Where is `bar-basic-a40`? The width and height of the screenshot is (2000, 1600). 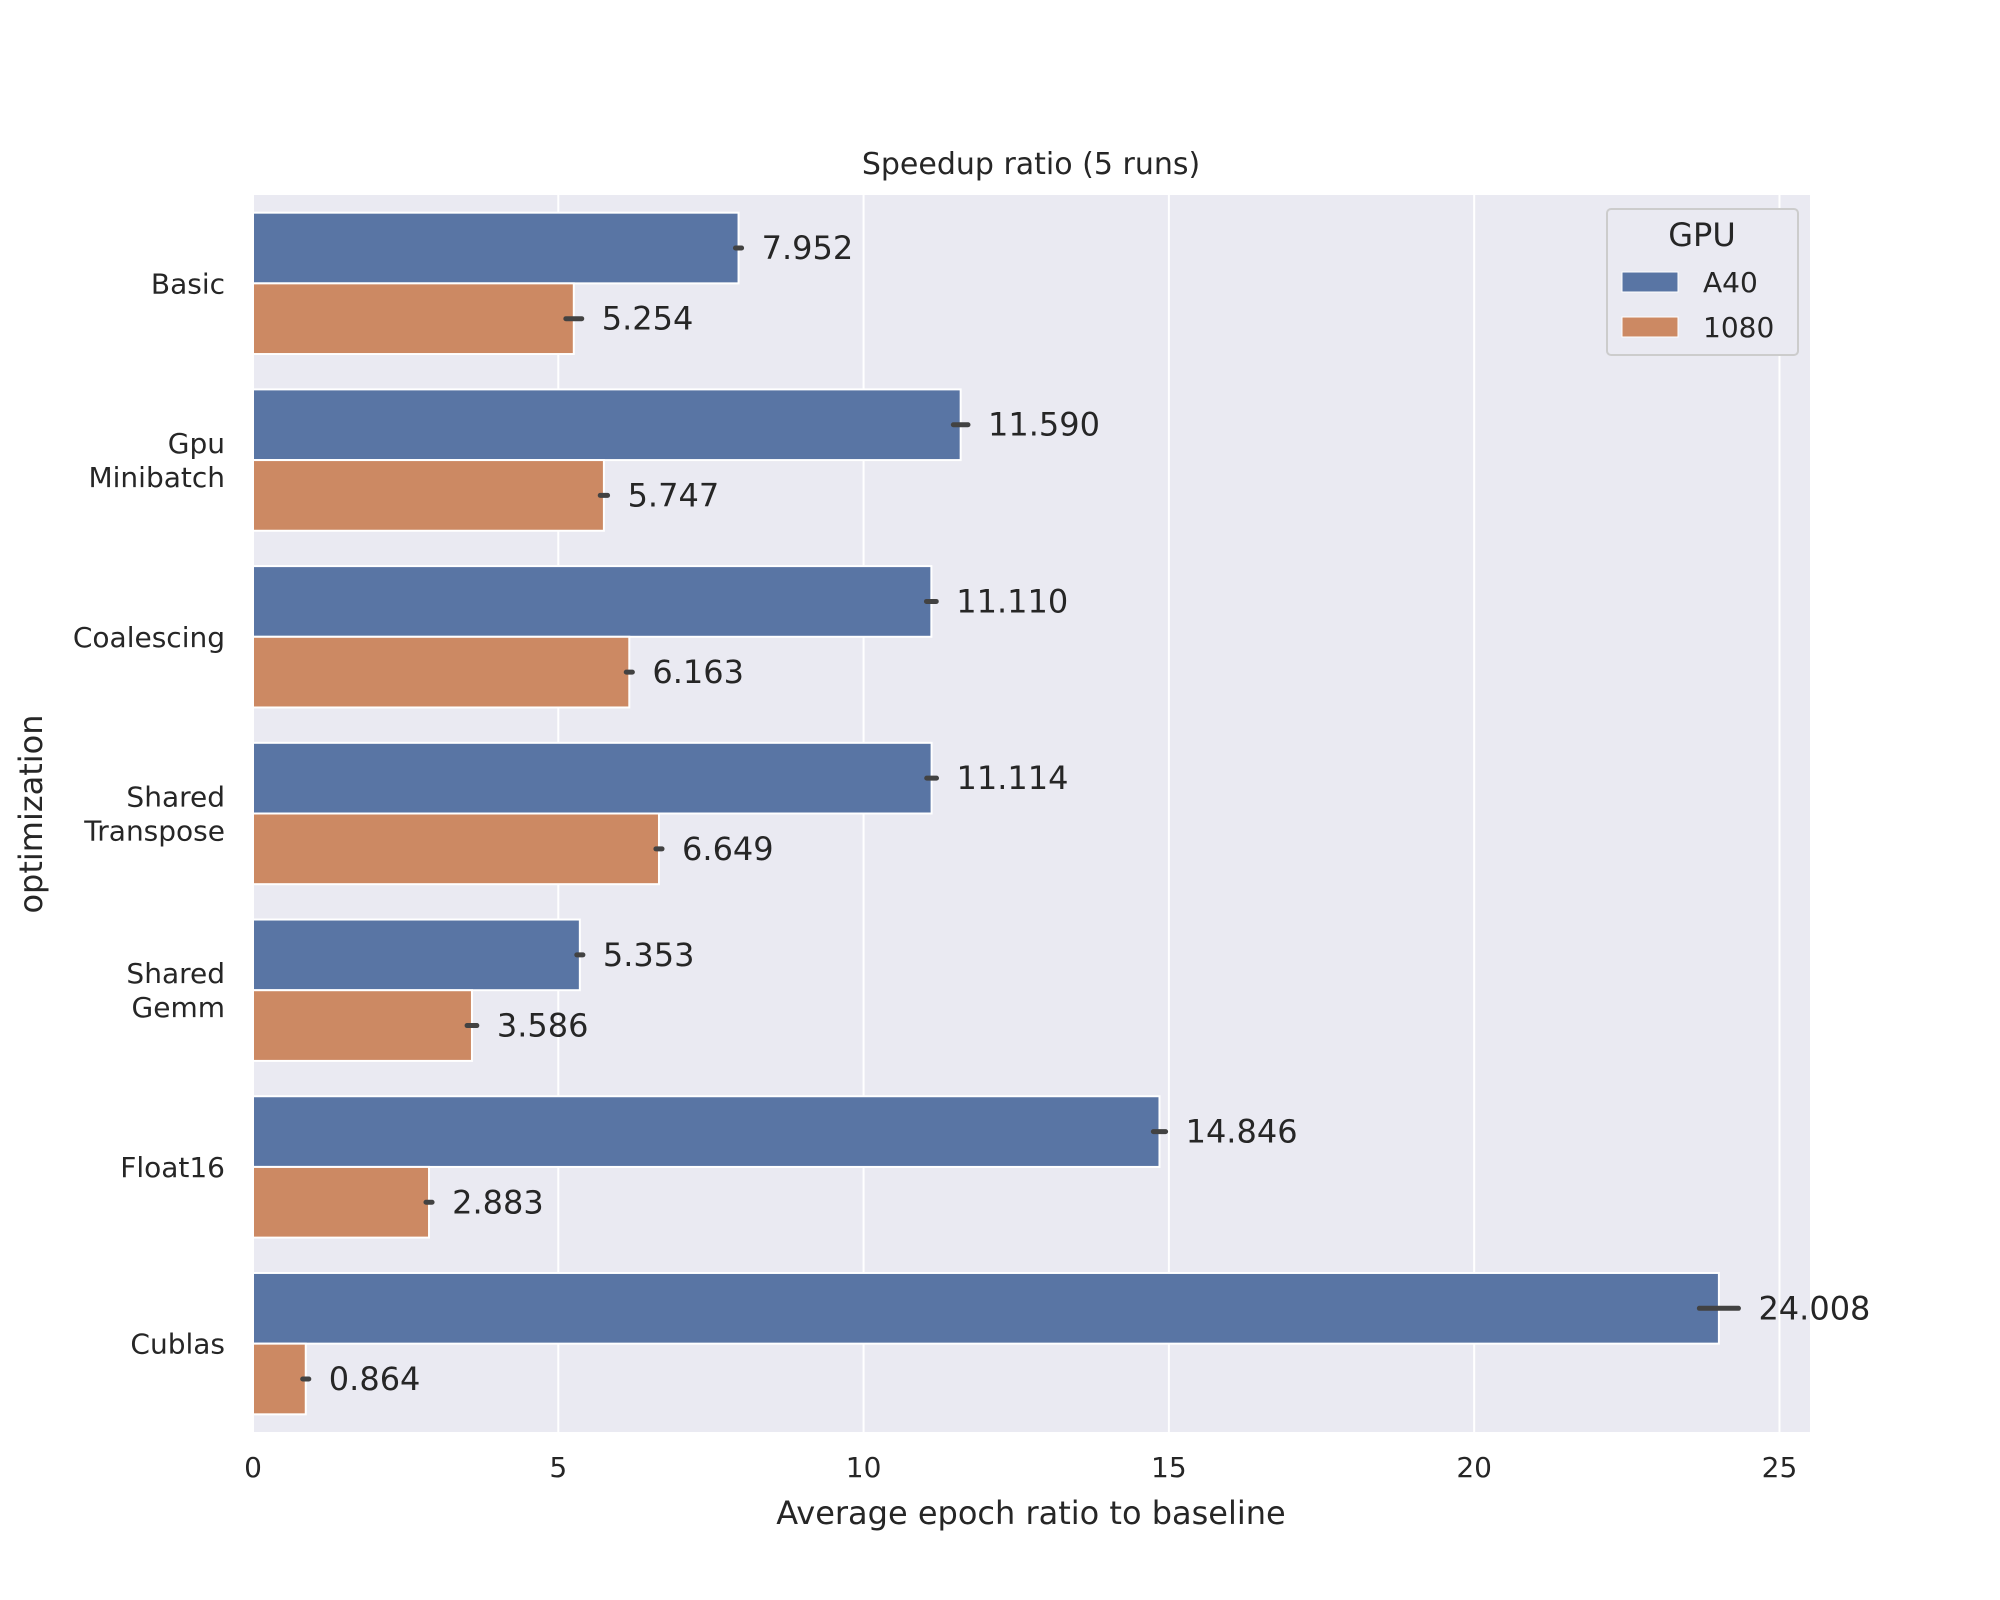 bar-basic-a40 is located at coordinates (496, 248).